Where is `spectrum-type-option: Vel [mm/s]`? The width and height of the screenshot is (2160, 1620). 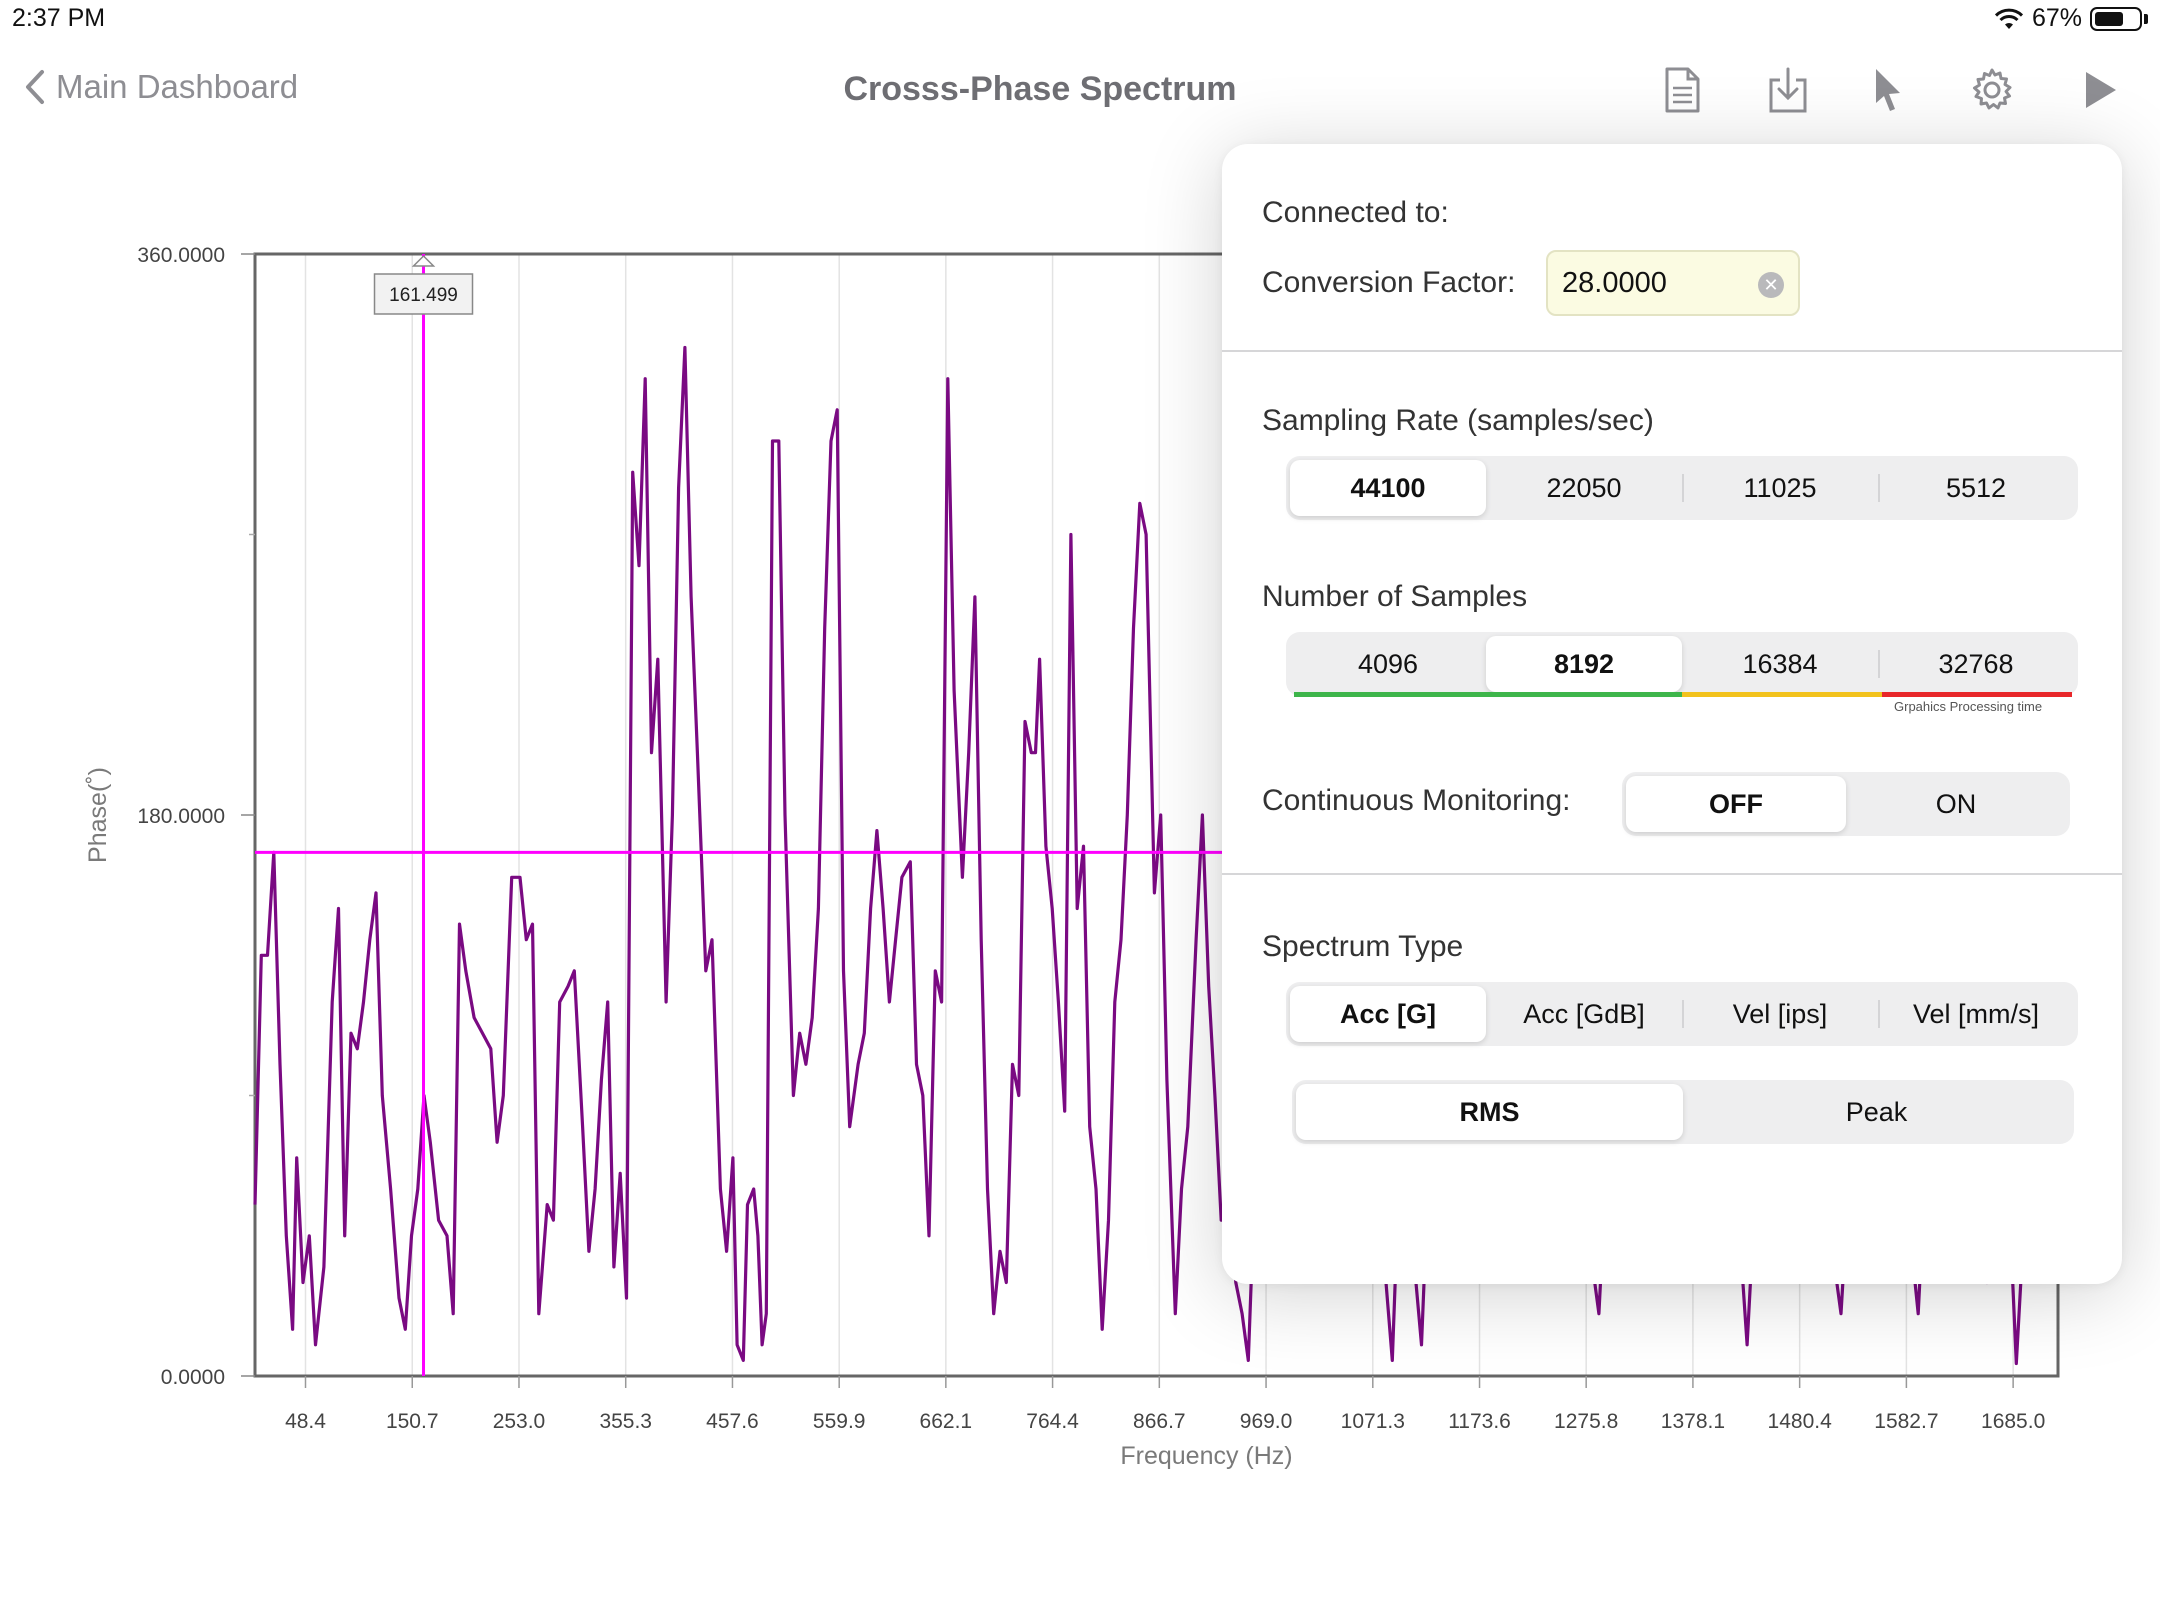
spectrum-type-option: Vel [mm/s] is located at coordinates (1976, 1014).